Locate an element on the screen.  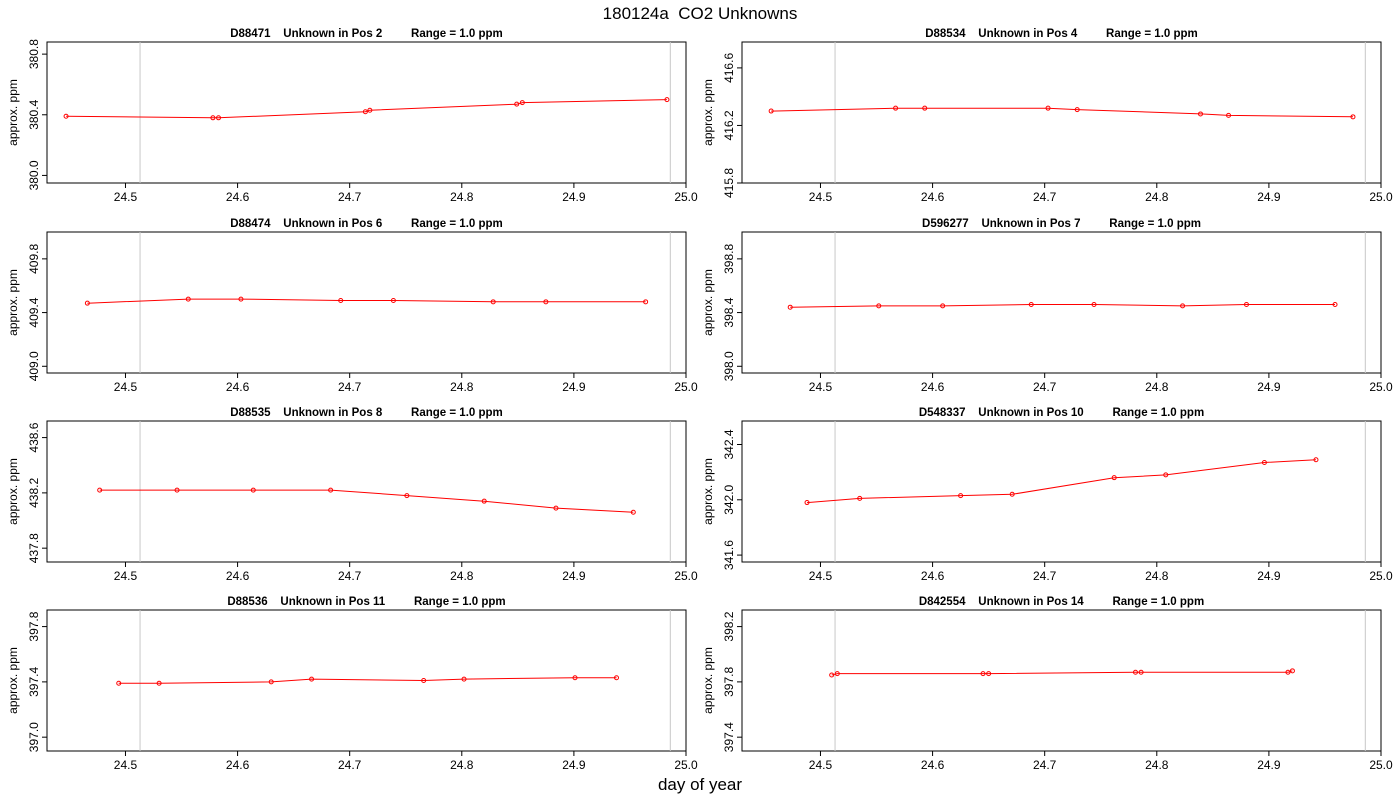
panel-3-y-axis-label: approx. ppm is located at coordinates (13, 302).